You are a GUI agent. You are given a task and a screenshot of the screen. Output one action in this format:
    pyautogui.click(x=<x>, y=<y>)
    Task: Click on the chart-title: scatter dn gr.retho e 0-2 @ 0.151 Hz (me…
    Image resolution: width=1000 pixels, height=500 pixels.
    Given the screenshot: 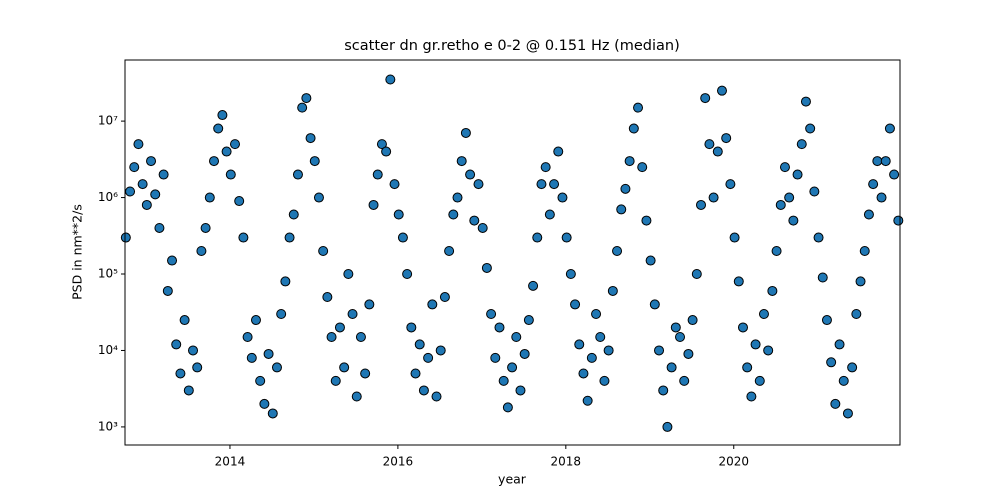 What is the action you would take?
    pyautogui.click(x=511, y=46)
    